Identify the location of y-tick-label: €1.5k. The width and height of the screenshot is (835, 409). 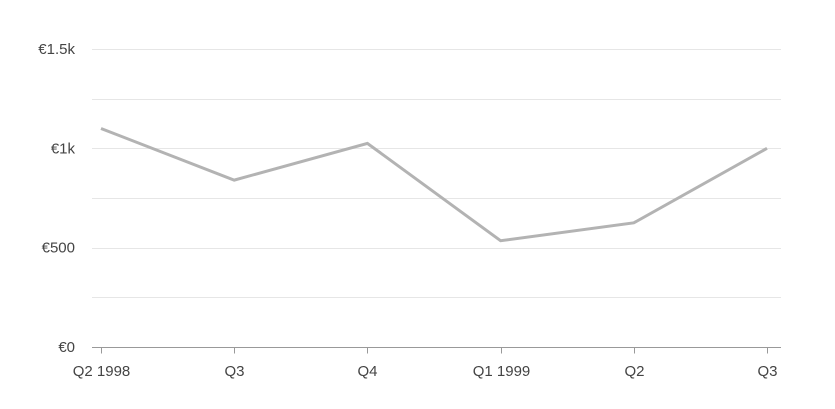
(56, 49).